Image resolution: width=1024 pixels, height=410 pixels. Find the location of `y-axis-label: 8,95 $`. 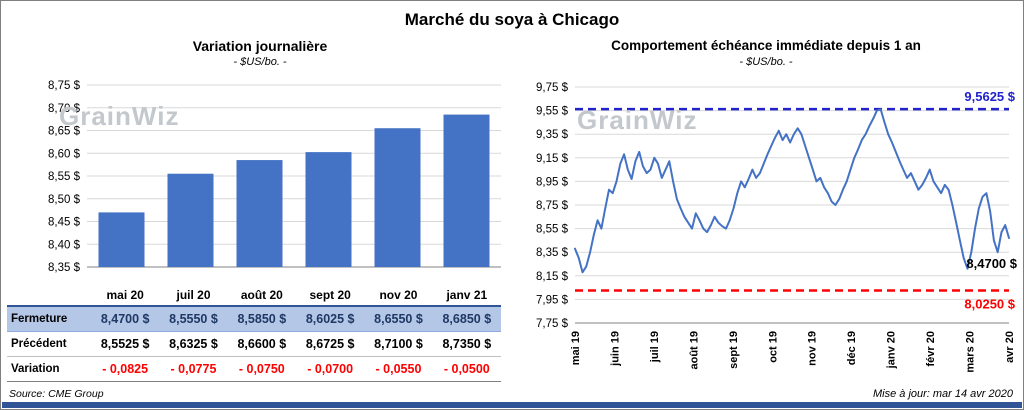

y-axis-label: 8,95 $ is located at coordinates (552, 182).